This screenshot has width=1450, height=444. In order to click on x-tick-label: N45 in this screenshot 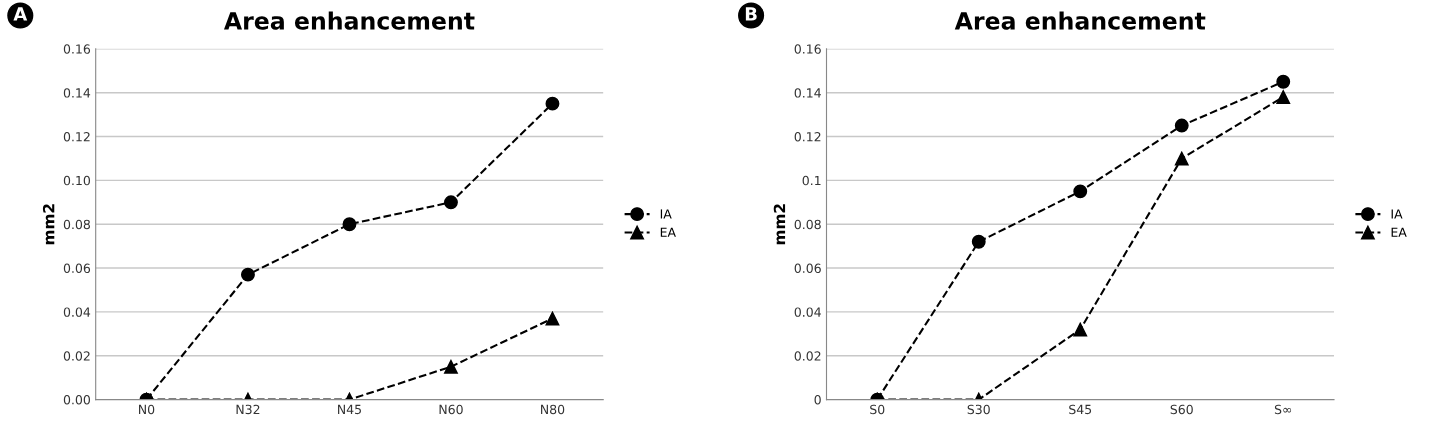, I will do `click(349, 409)`.